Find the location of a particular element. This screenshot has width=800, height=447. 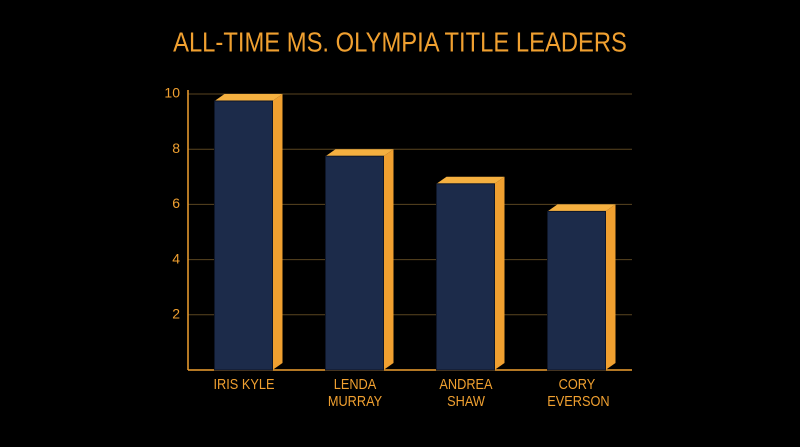

x-tick-label: LENDA MURRAY is located at coordinates (354, 393).